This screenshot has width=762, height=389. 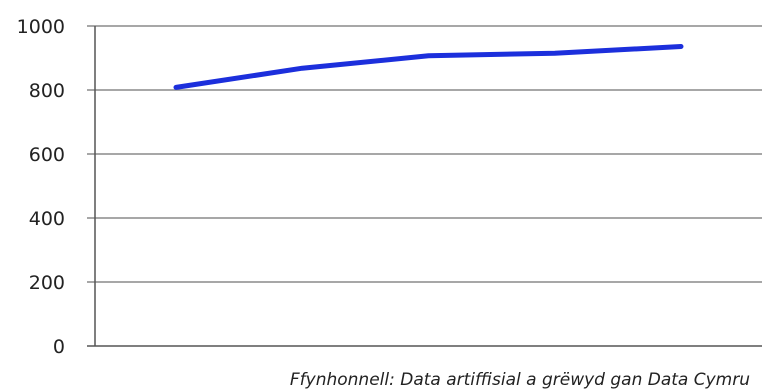 What do you see at coordinates (59, 347) in the screenshot?
I see `y-tick-label: 0` at bounding box center [59, 347].